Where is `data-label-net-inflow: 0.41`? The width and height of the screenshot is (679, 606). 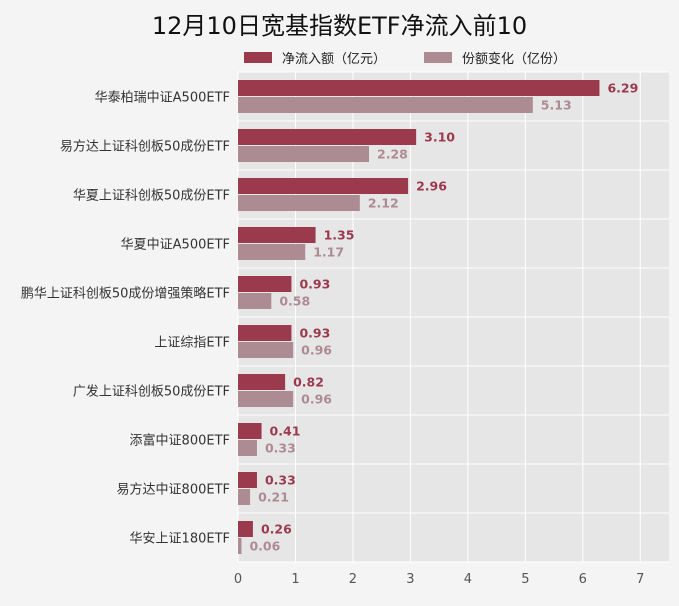 data-label-net-inflow: 0.41 is located at coordinates (285, 431).